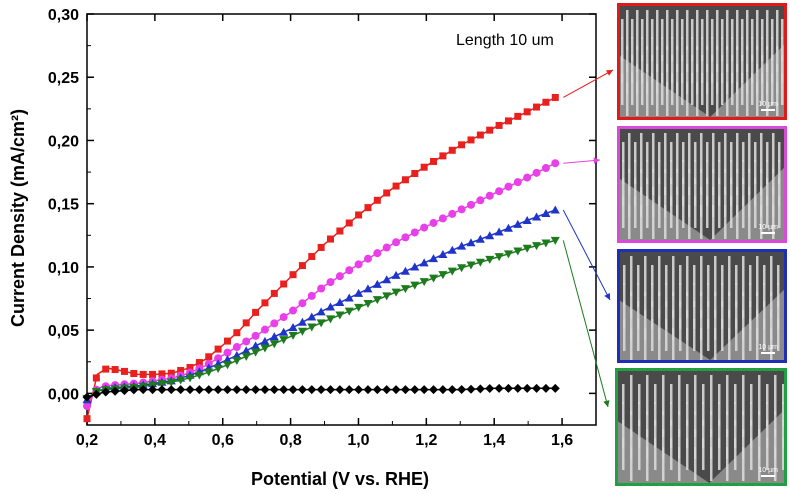  I want to click on x-tick-label: 1,6, so click(562, 440).